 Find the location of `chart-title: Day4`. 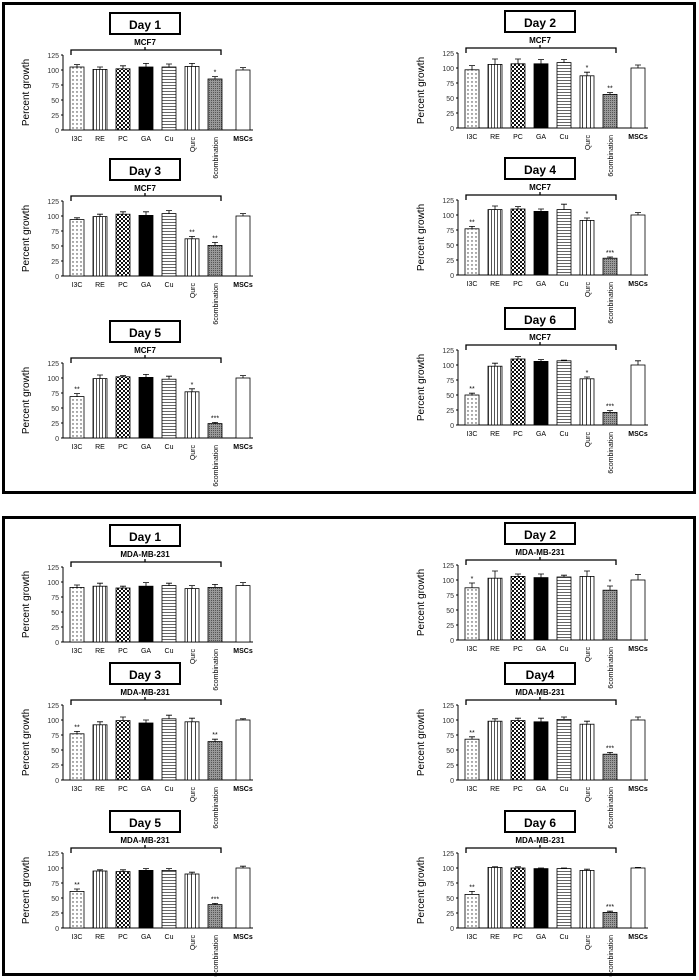

chart-title: Day4 is located at coordinates (540, 675).